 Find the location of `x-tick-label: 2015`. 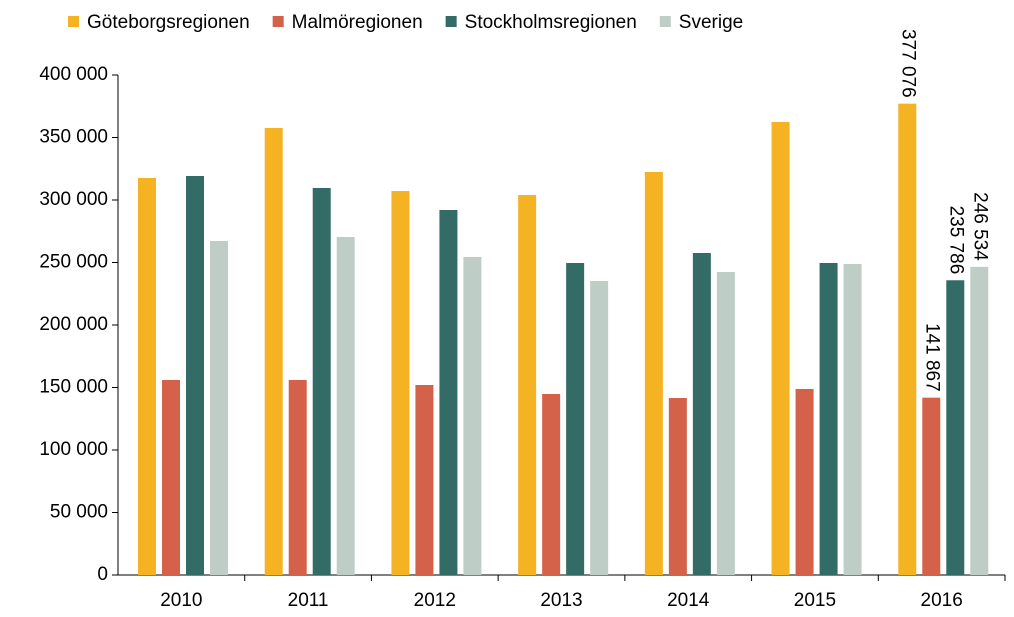

x-tick-label: 2015 is located at coordinates (815, 600).